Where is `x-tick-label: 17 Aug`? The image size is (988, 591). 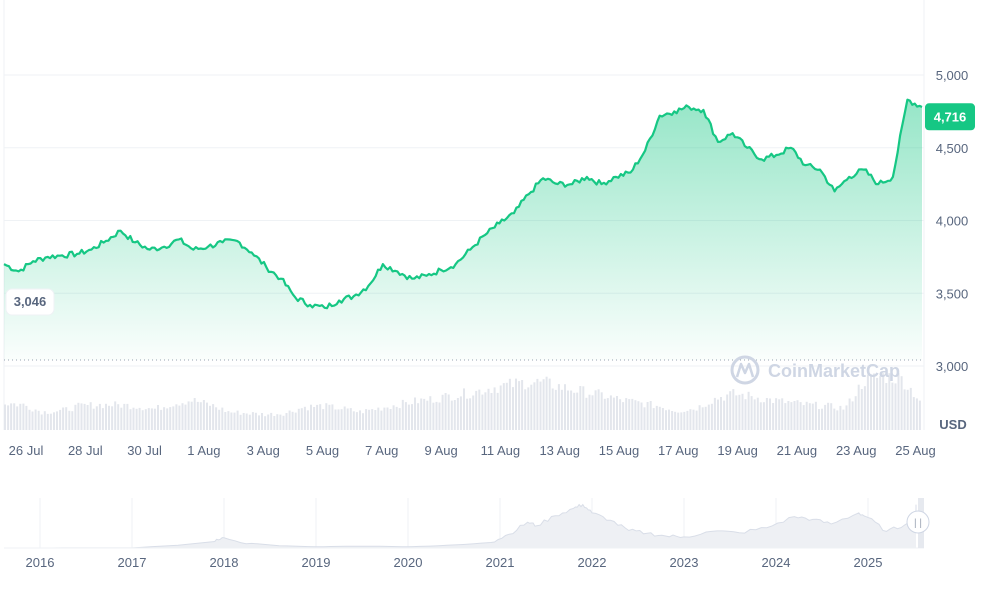
x-tick-label: 17 Aug is located at coordinates (678, 450).